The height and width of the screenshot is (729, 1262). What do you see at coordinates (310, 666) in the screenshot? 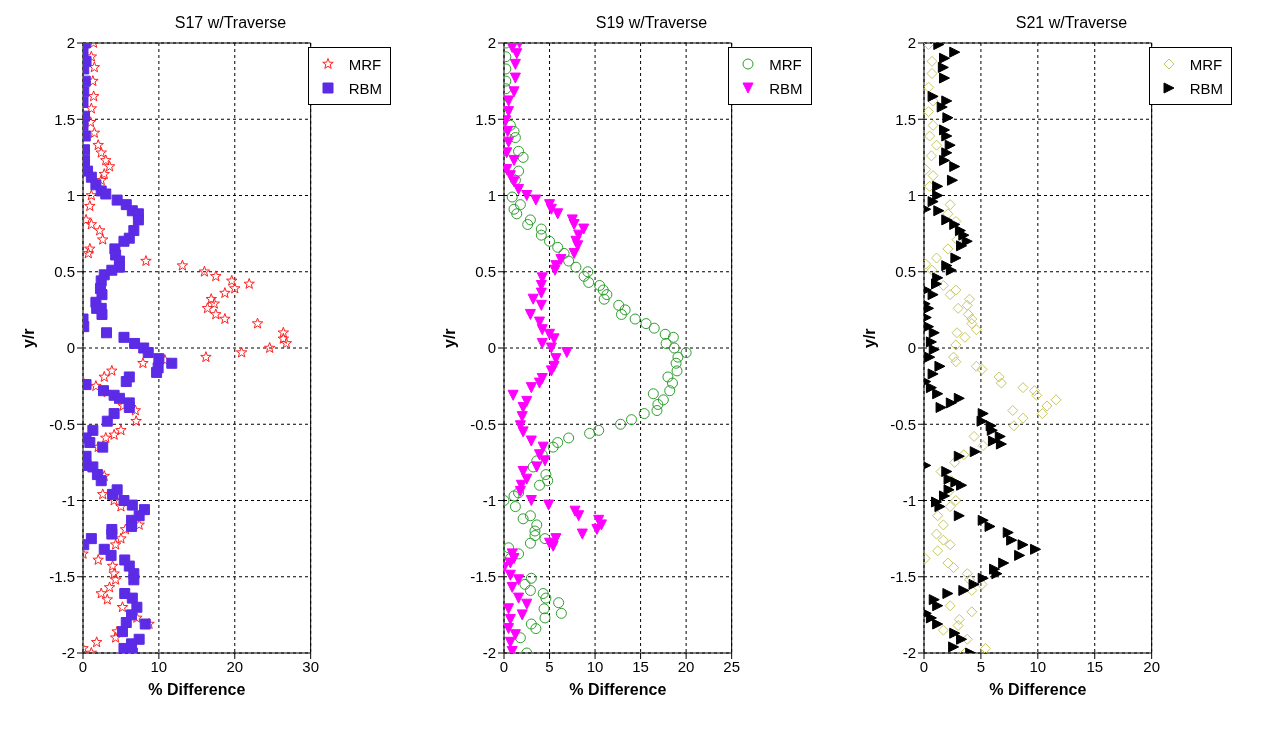
I see `x-tick-label: 30` at bounding box center [310, 666].